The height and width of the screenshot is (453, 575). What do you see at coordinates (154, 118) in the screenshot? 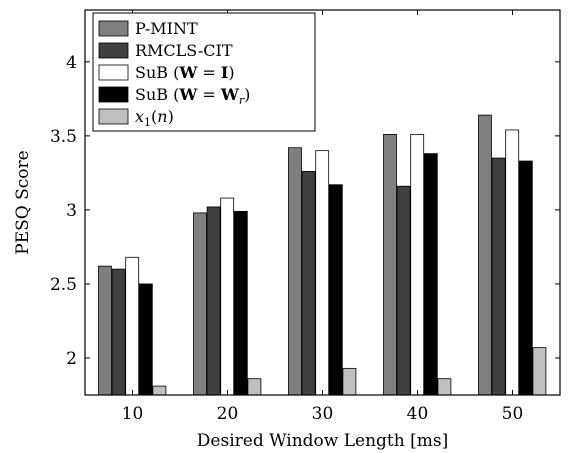
I see `legend-label-5: x1(n)` at bounding box center [154, 118].